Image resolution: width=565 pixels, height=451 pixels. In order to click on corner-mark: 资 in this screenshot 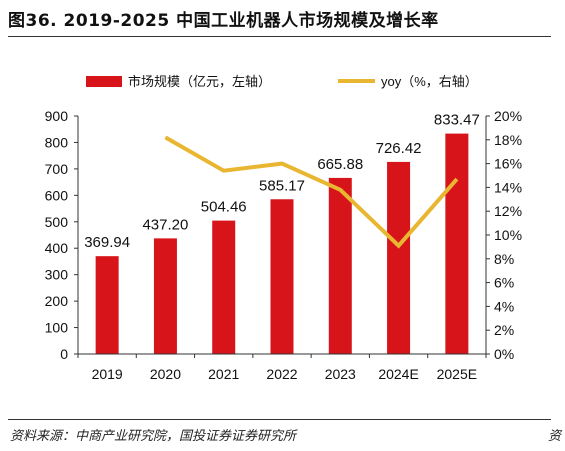, I will do `click(555, 436)`.